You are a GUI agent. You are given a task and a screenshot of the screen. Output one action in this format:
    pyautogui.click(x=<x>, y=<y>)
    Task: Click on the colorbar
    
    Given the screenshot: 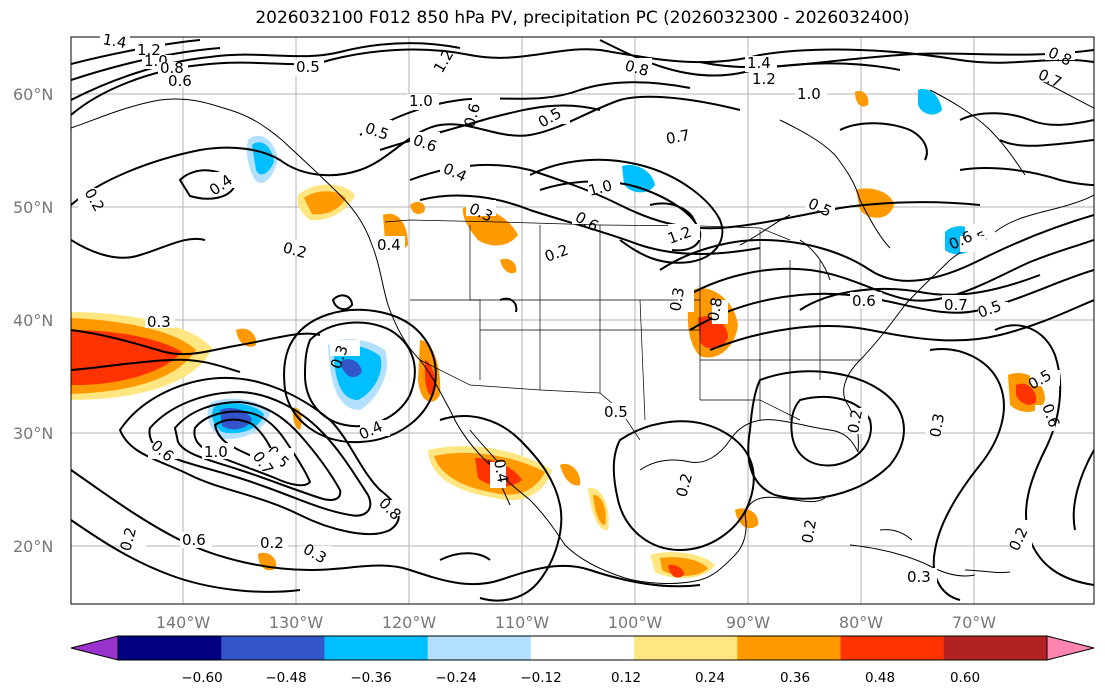 What is the action you would take?
    pyautogui.click(x=582, y=648)
    